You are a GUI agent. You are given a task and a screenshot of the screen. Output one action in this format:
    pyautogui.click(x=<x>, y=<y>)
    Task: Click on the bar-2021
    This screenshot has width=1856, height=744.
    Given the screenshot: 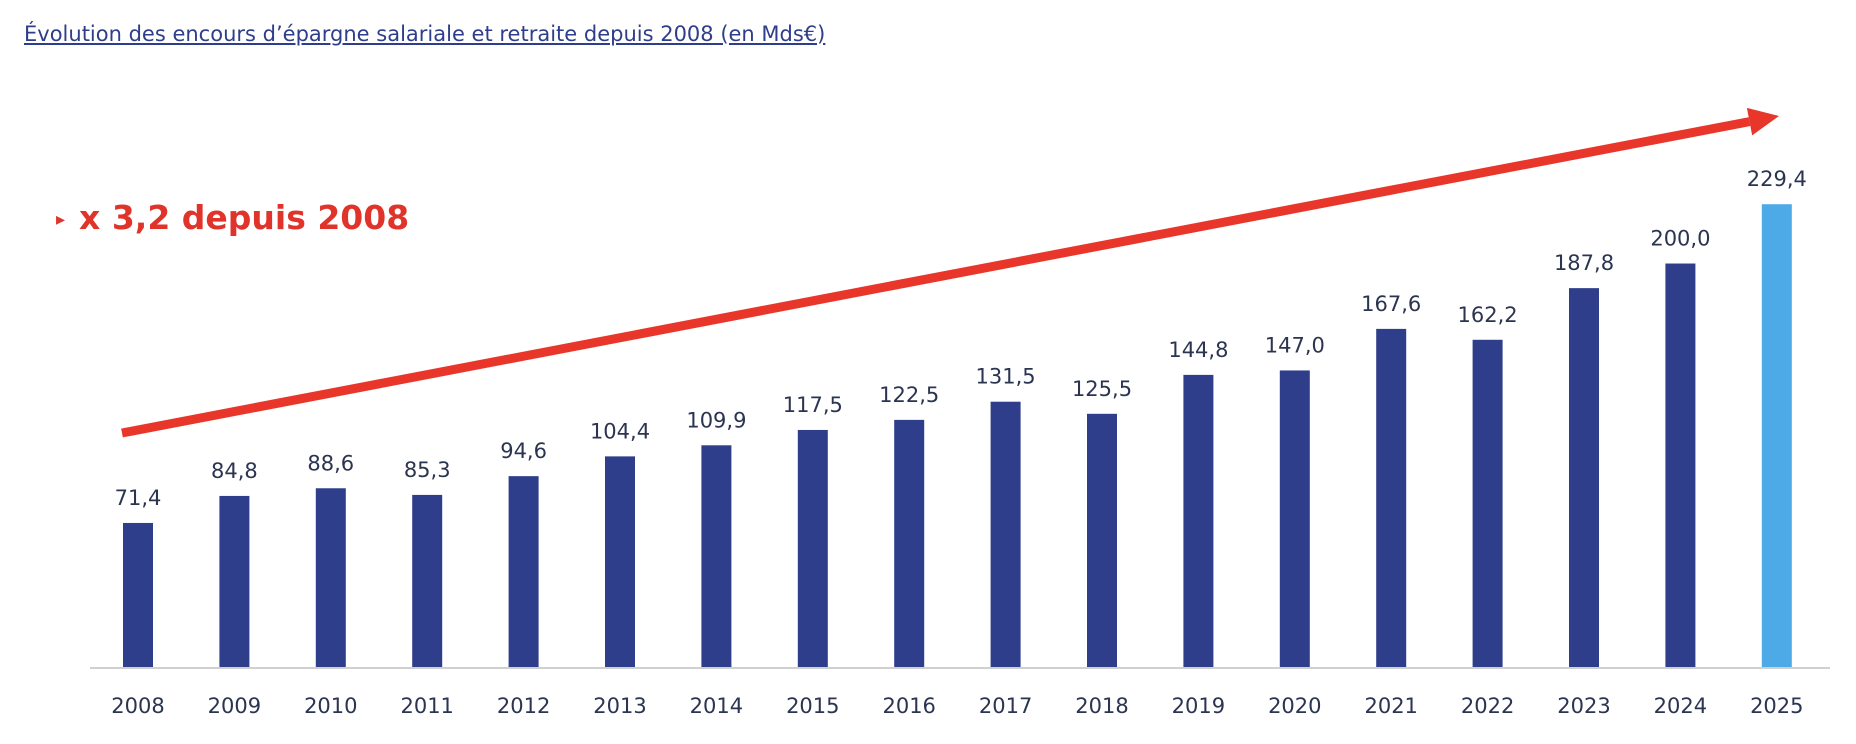 What is the action you would take?
    pyautogui.click(x=1391, y=497)
    